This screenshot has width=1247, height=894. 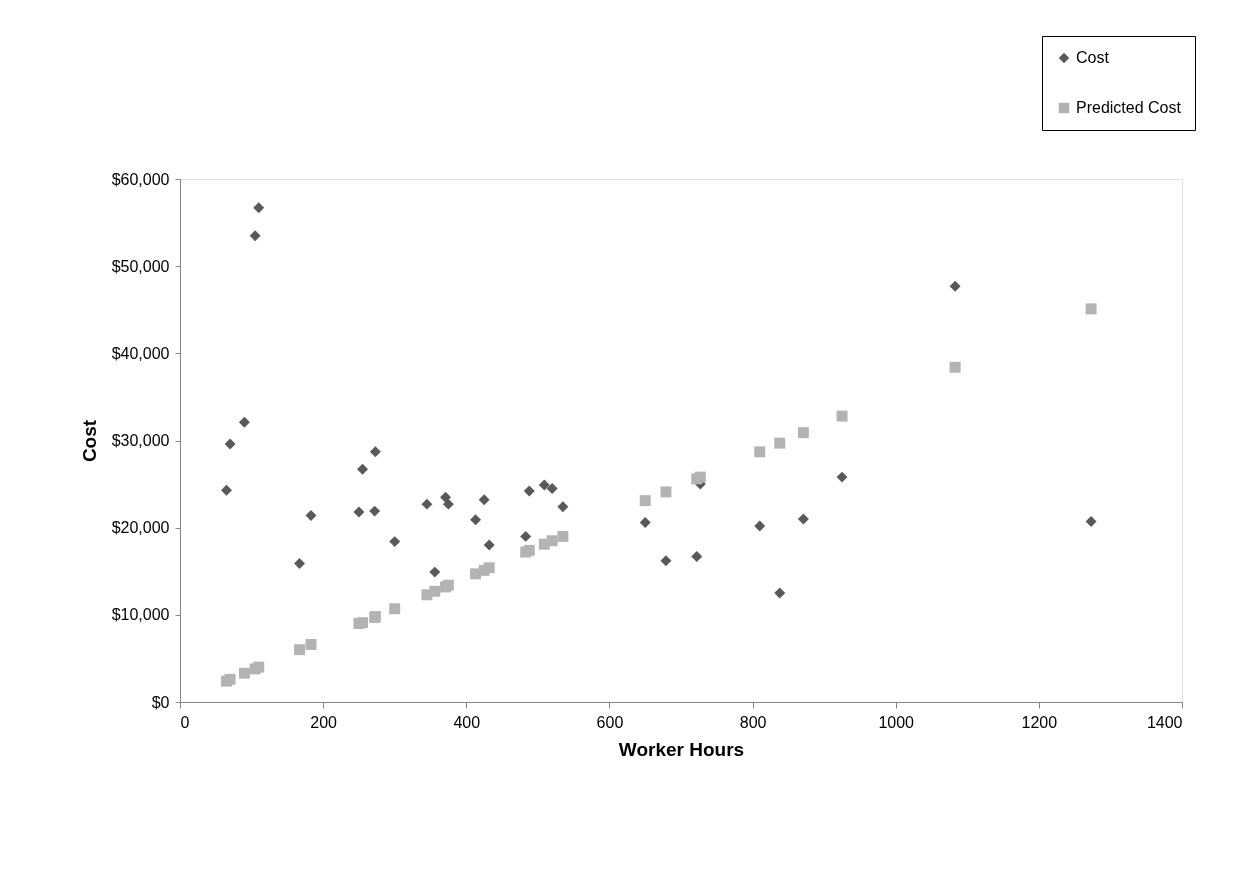 What do you see at coordinates (1039, 722) in the screenshot?
I see `x-tick-label: 1200` at bounding box center [1039, 722].